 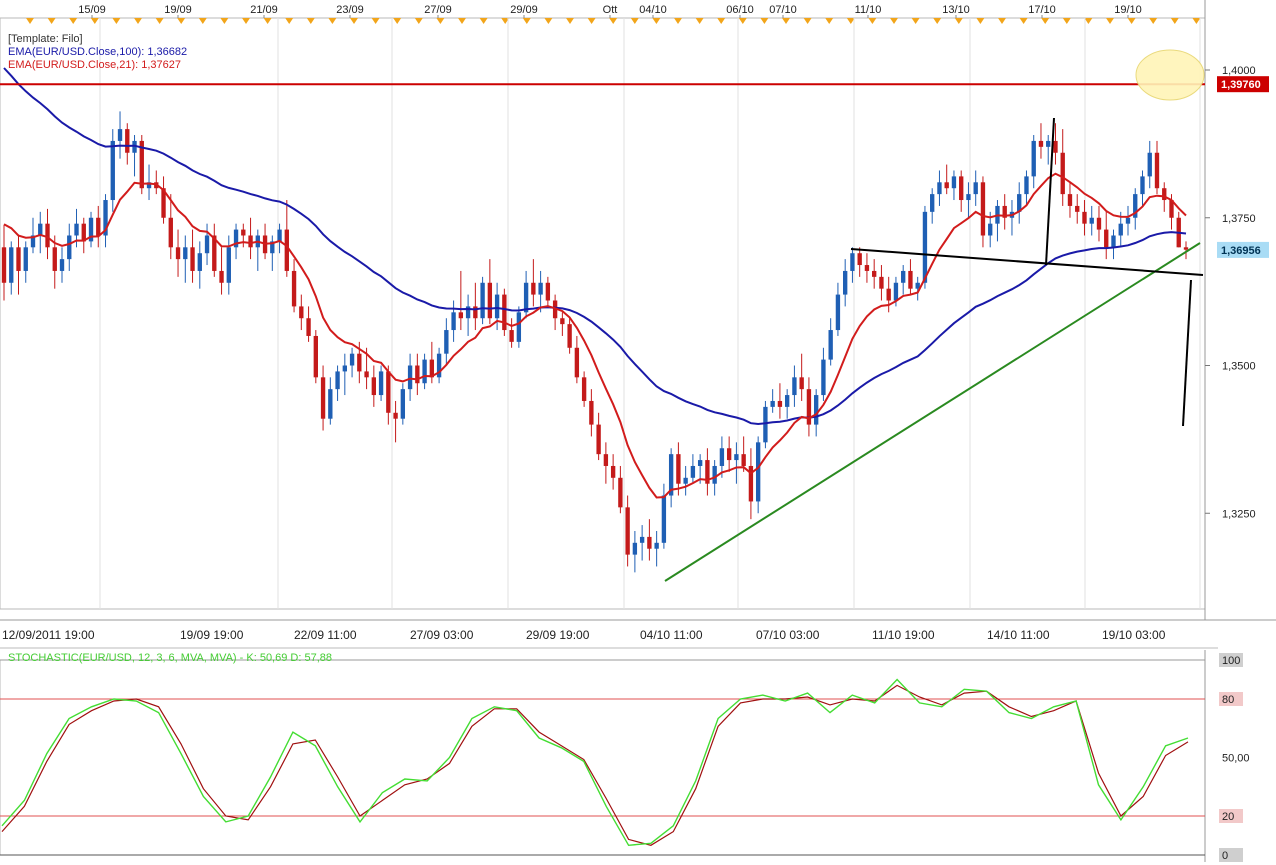 What do you see at coordinates (442, 635) in the screenshot?
I see `time-tick-label: 27/09 03:00` at bounding box center [442, 635].